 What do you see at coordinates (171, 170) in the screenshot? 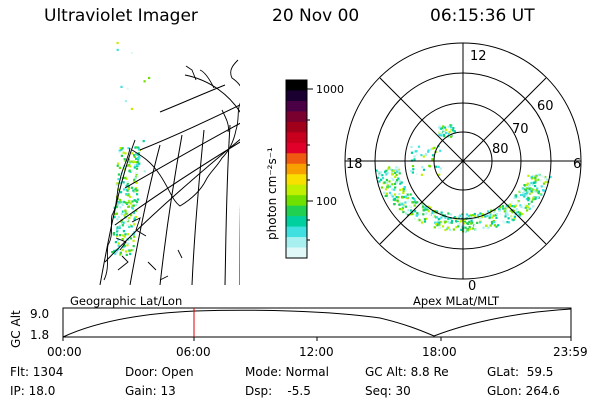
I see `coastline` at bounding box center [171, 170].